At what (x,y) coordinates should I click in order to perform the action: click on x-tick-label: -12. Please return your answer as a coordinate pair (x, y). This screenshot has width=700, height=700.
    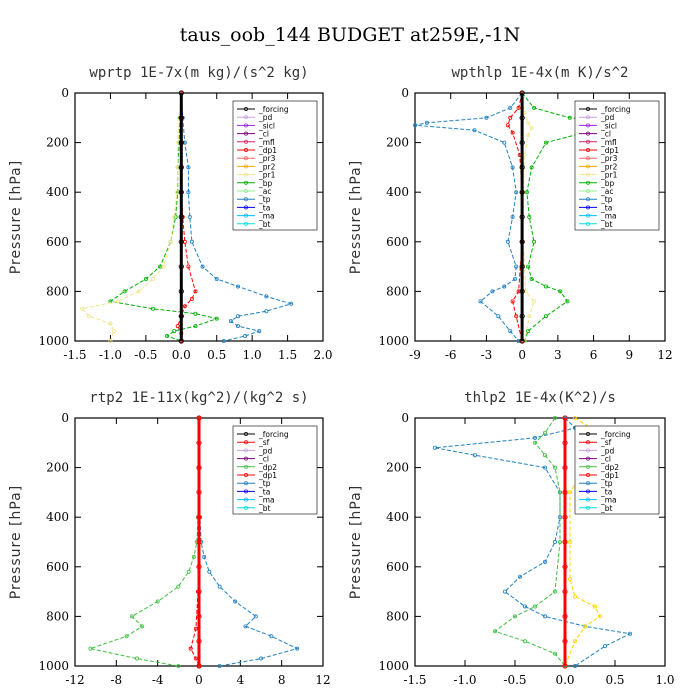
    Looking at the image, I should click on (74, 680).